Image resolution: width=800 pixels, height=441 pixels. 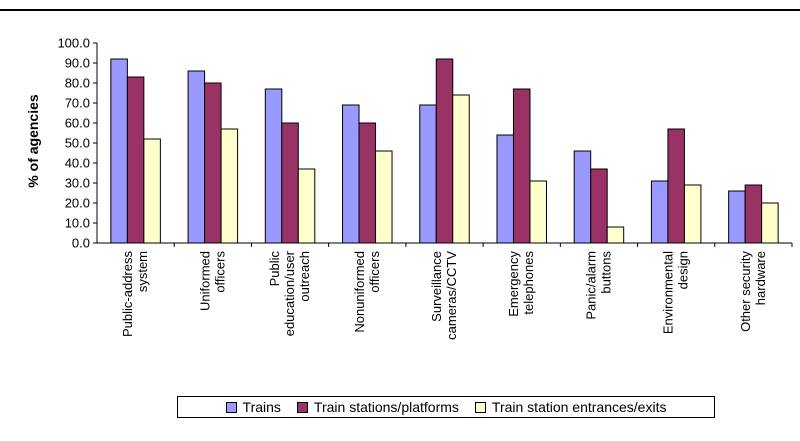 What do you see at coordinates (77, 223) in the screenshot?
I see `y-tick-label: 10.0` at bounding box center [77, 223].